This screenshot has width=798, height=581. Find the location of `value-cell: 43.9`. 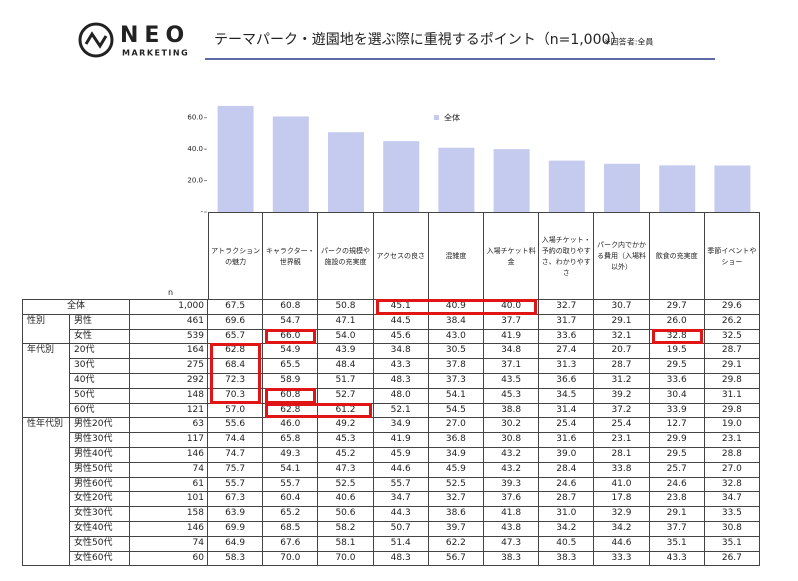

value-cell: 43.9 is located at coordinates (346, 352).